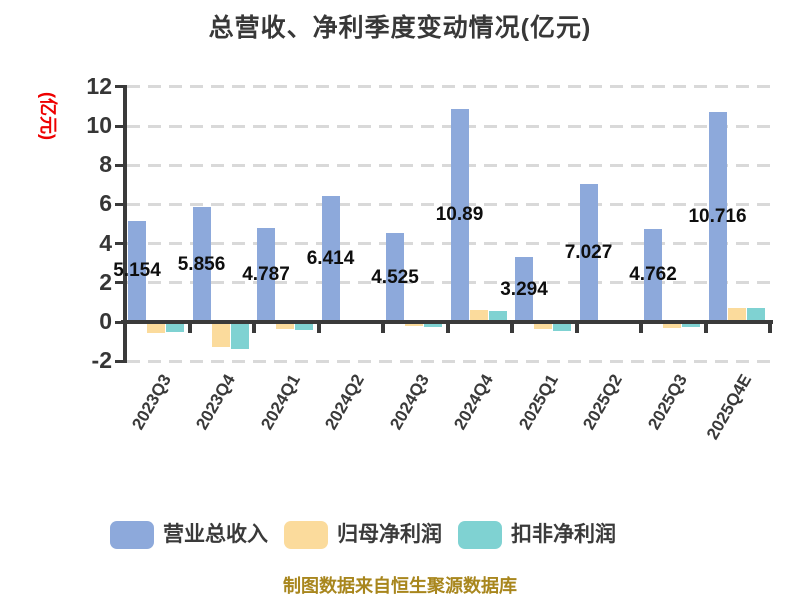 The width and height of the screenshot is (800, 600). What do you see at coordinates (409, 402) in the screenshot?
I see `x-label-2024Q3: 2024Q3` at bounding box center [409, 402].